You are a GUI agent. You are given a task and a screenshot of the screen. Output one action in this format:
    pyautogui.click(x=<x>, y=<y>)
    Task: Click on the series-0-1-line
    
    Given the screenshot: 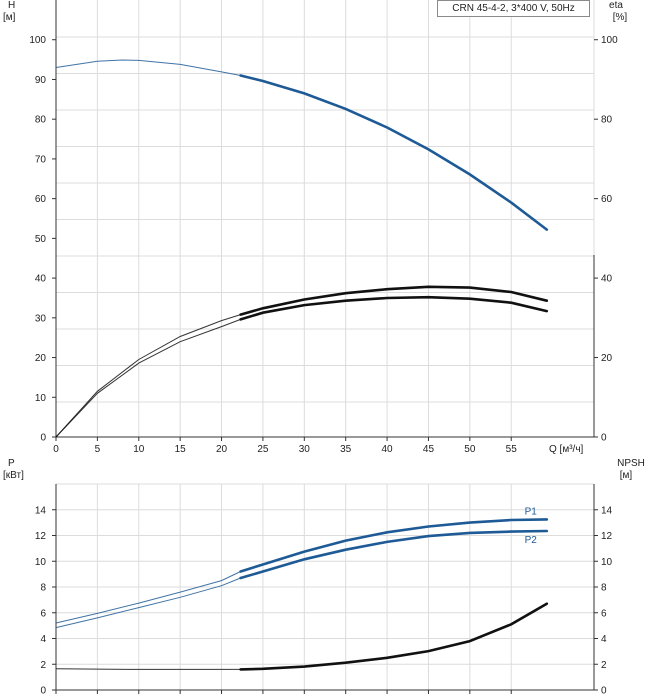 What is the action you would take?
    pyautogui.click(x=394, y=300)
    